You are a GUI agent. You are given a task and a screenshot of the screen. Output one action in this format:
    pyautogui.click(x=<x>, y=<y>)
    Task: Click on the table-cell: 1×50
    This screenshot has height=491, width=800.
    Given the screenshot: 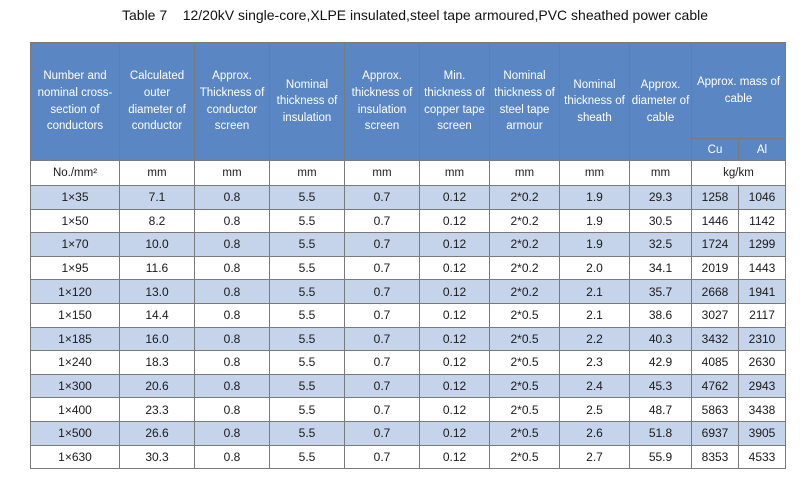 What is the action you would take?
    pyautogui.click(x=75, y=221)
    